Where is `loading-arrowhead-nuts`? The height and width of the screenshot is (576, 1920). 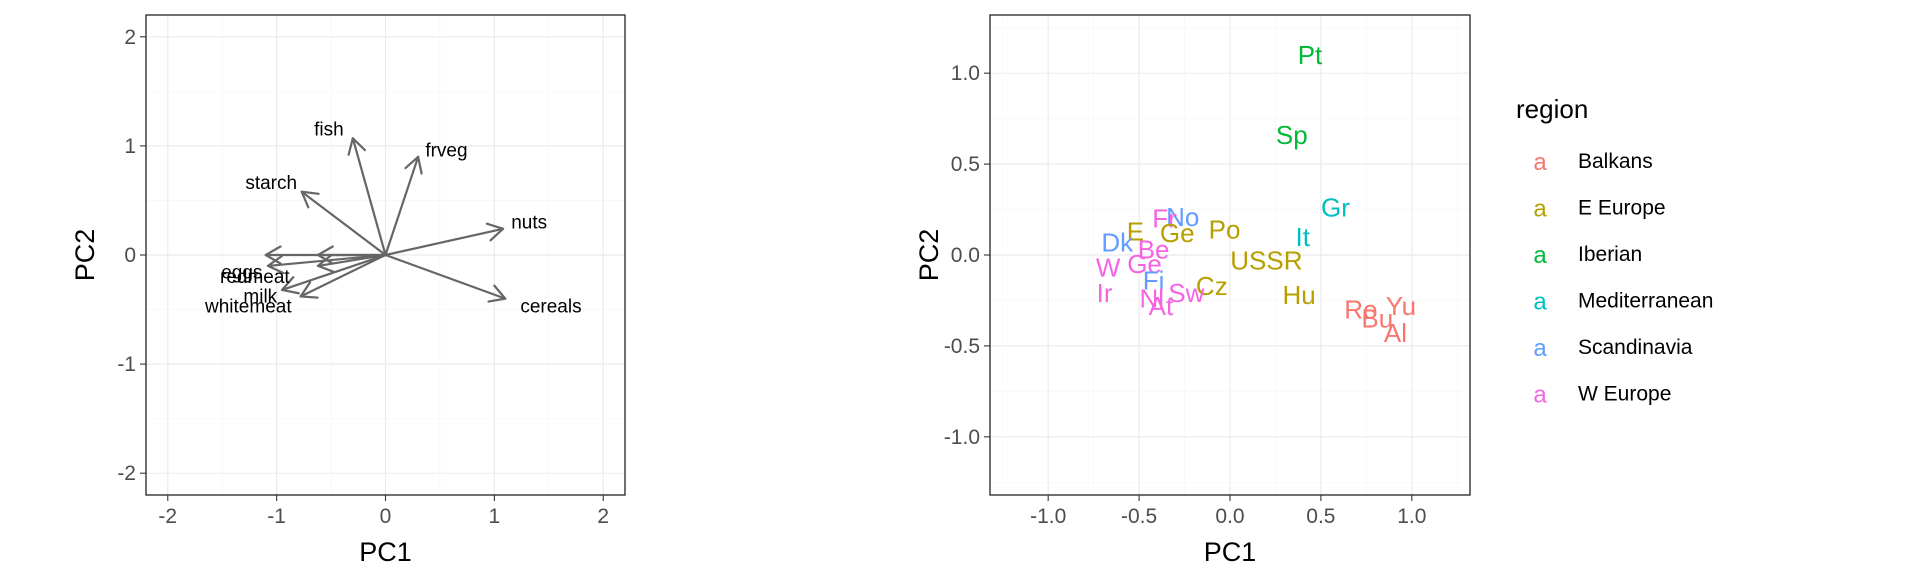 loading-arrowhead-nuts is located at coordinates (495, 232).